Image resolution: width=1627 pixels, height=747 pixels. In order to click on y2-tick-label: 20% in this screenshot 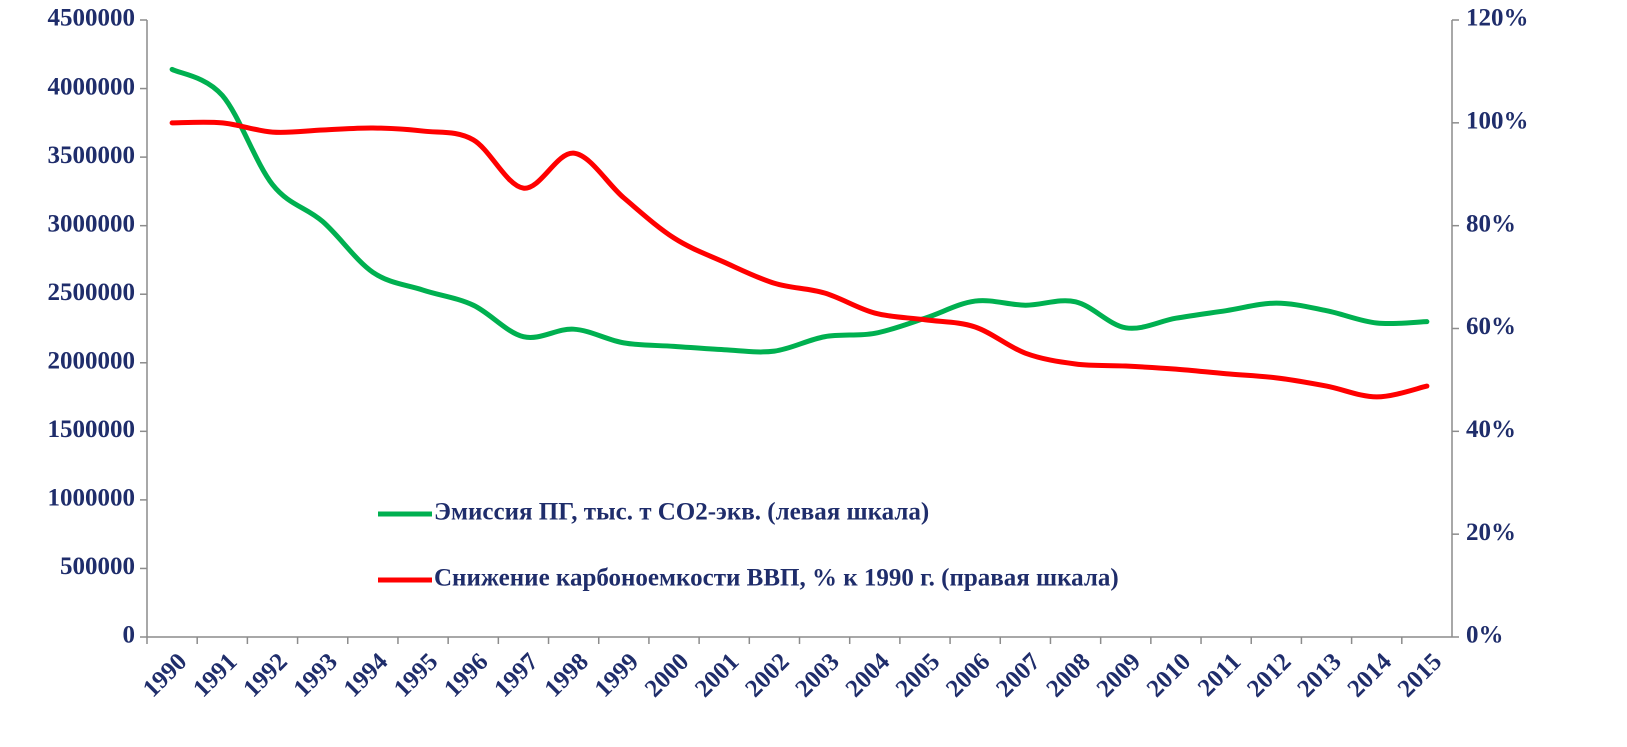, I will do `click(1491, 532)`.